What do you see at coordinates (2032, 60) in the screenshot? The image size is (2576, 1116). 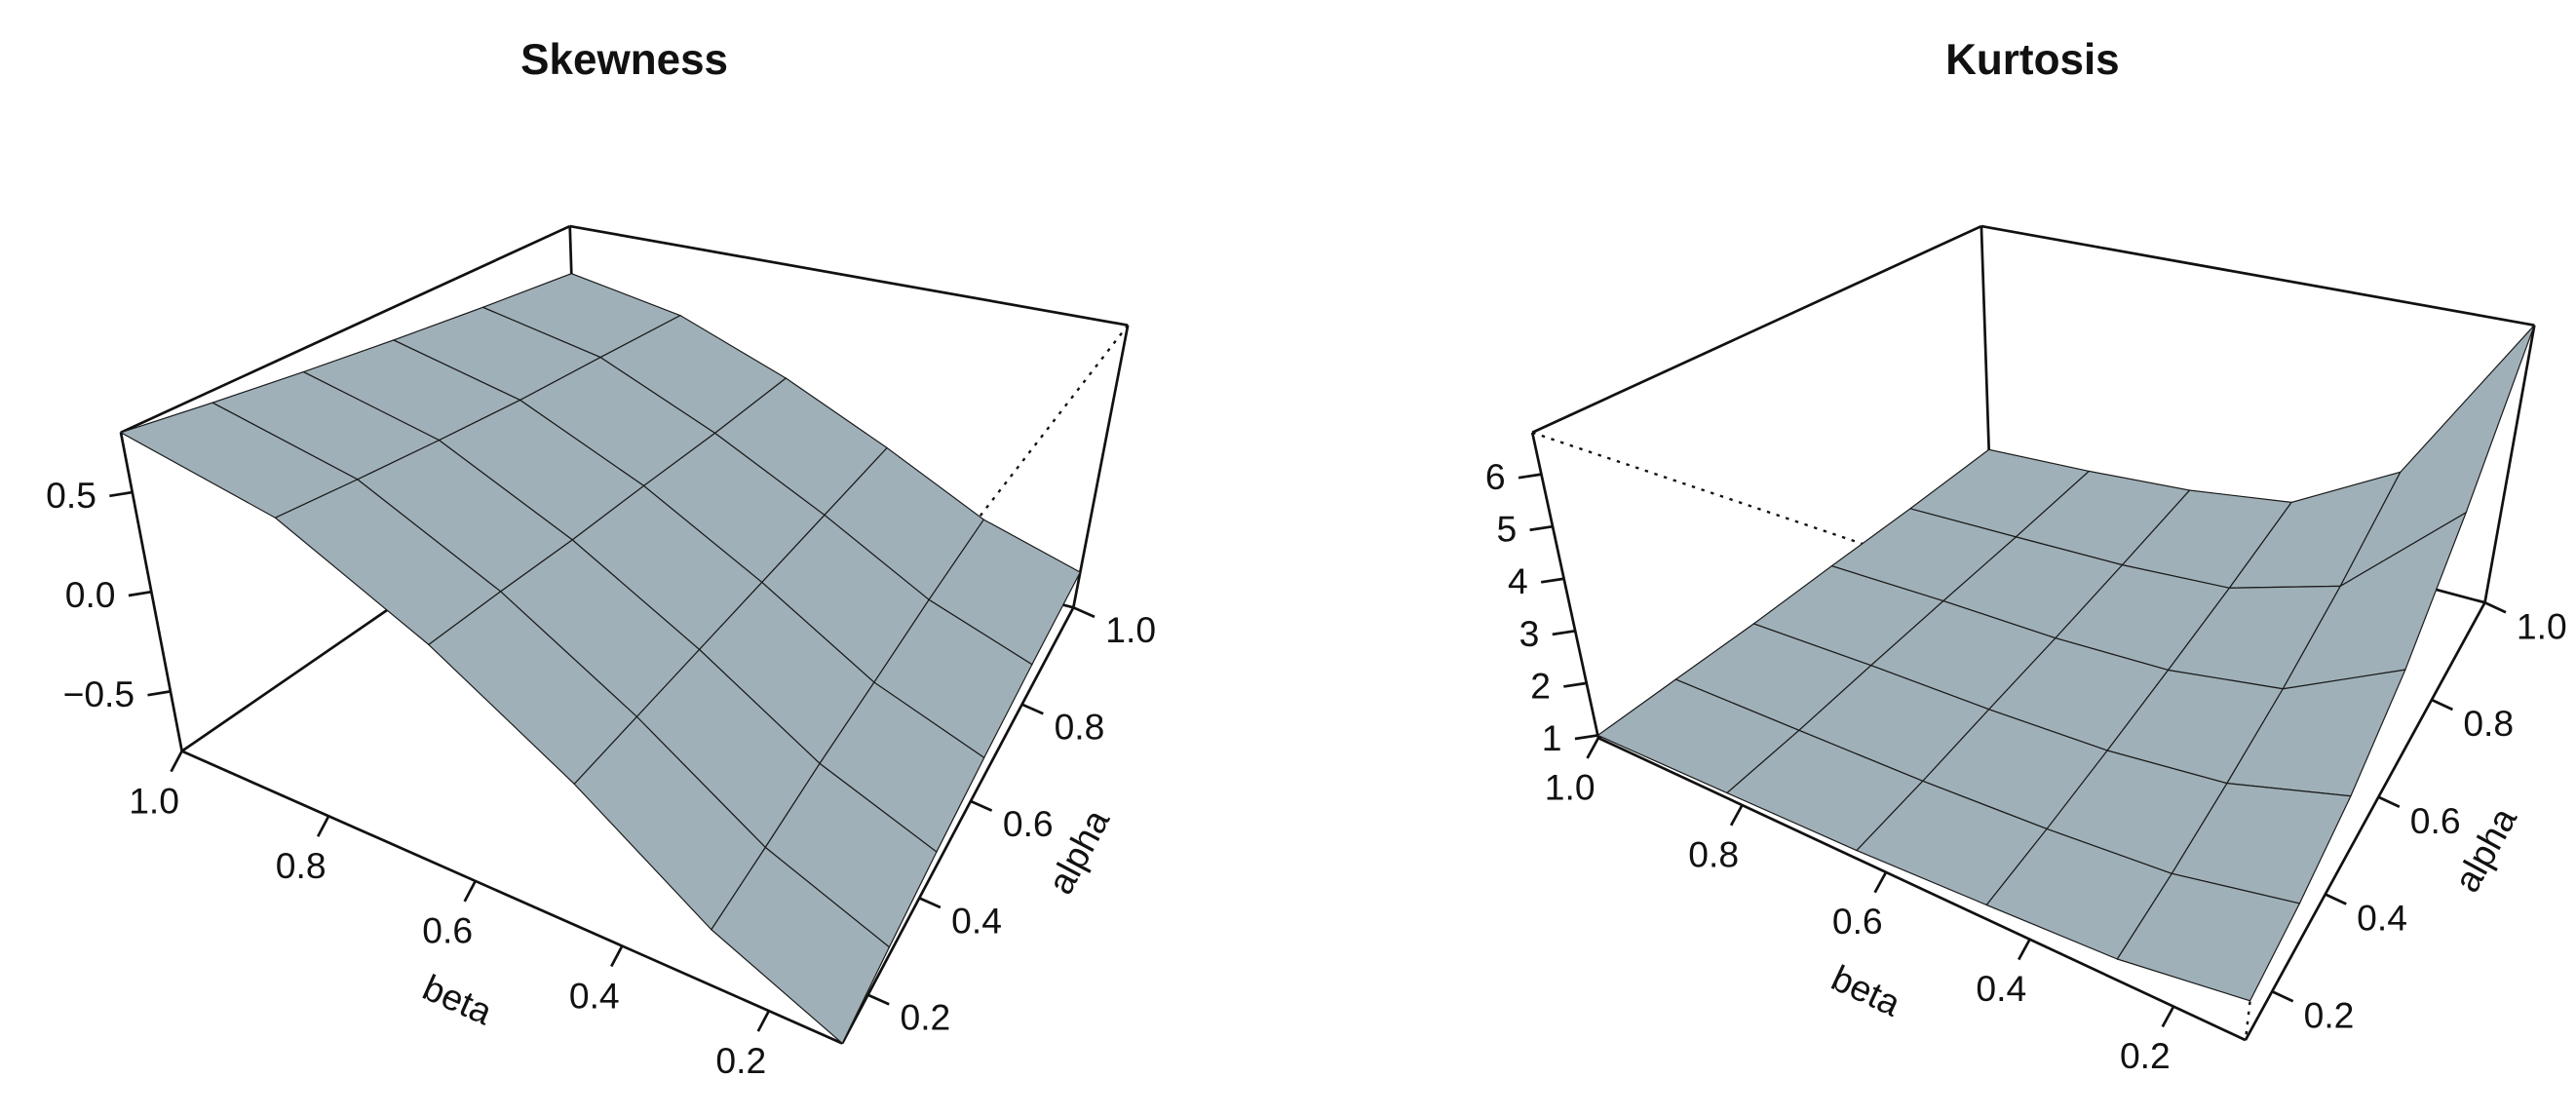 I see `chart-title: Kurtosis` at bounding box center [2032, 60].